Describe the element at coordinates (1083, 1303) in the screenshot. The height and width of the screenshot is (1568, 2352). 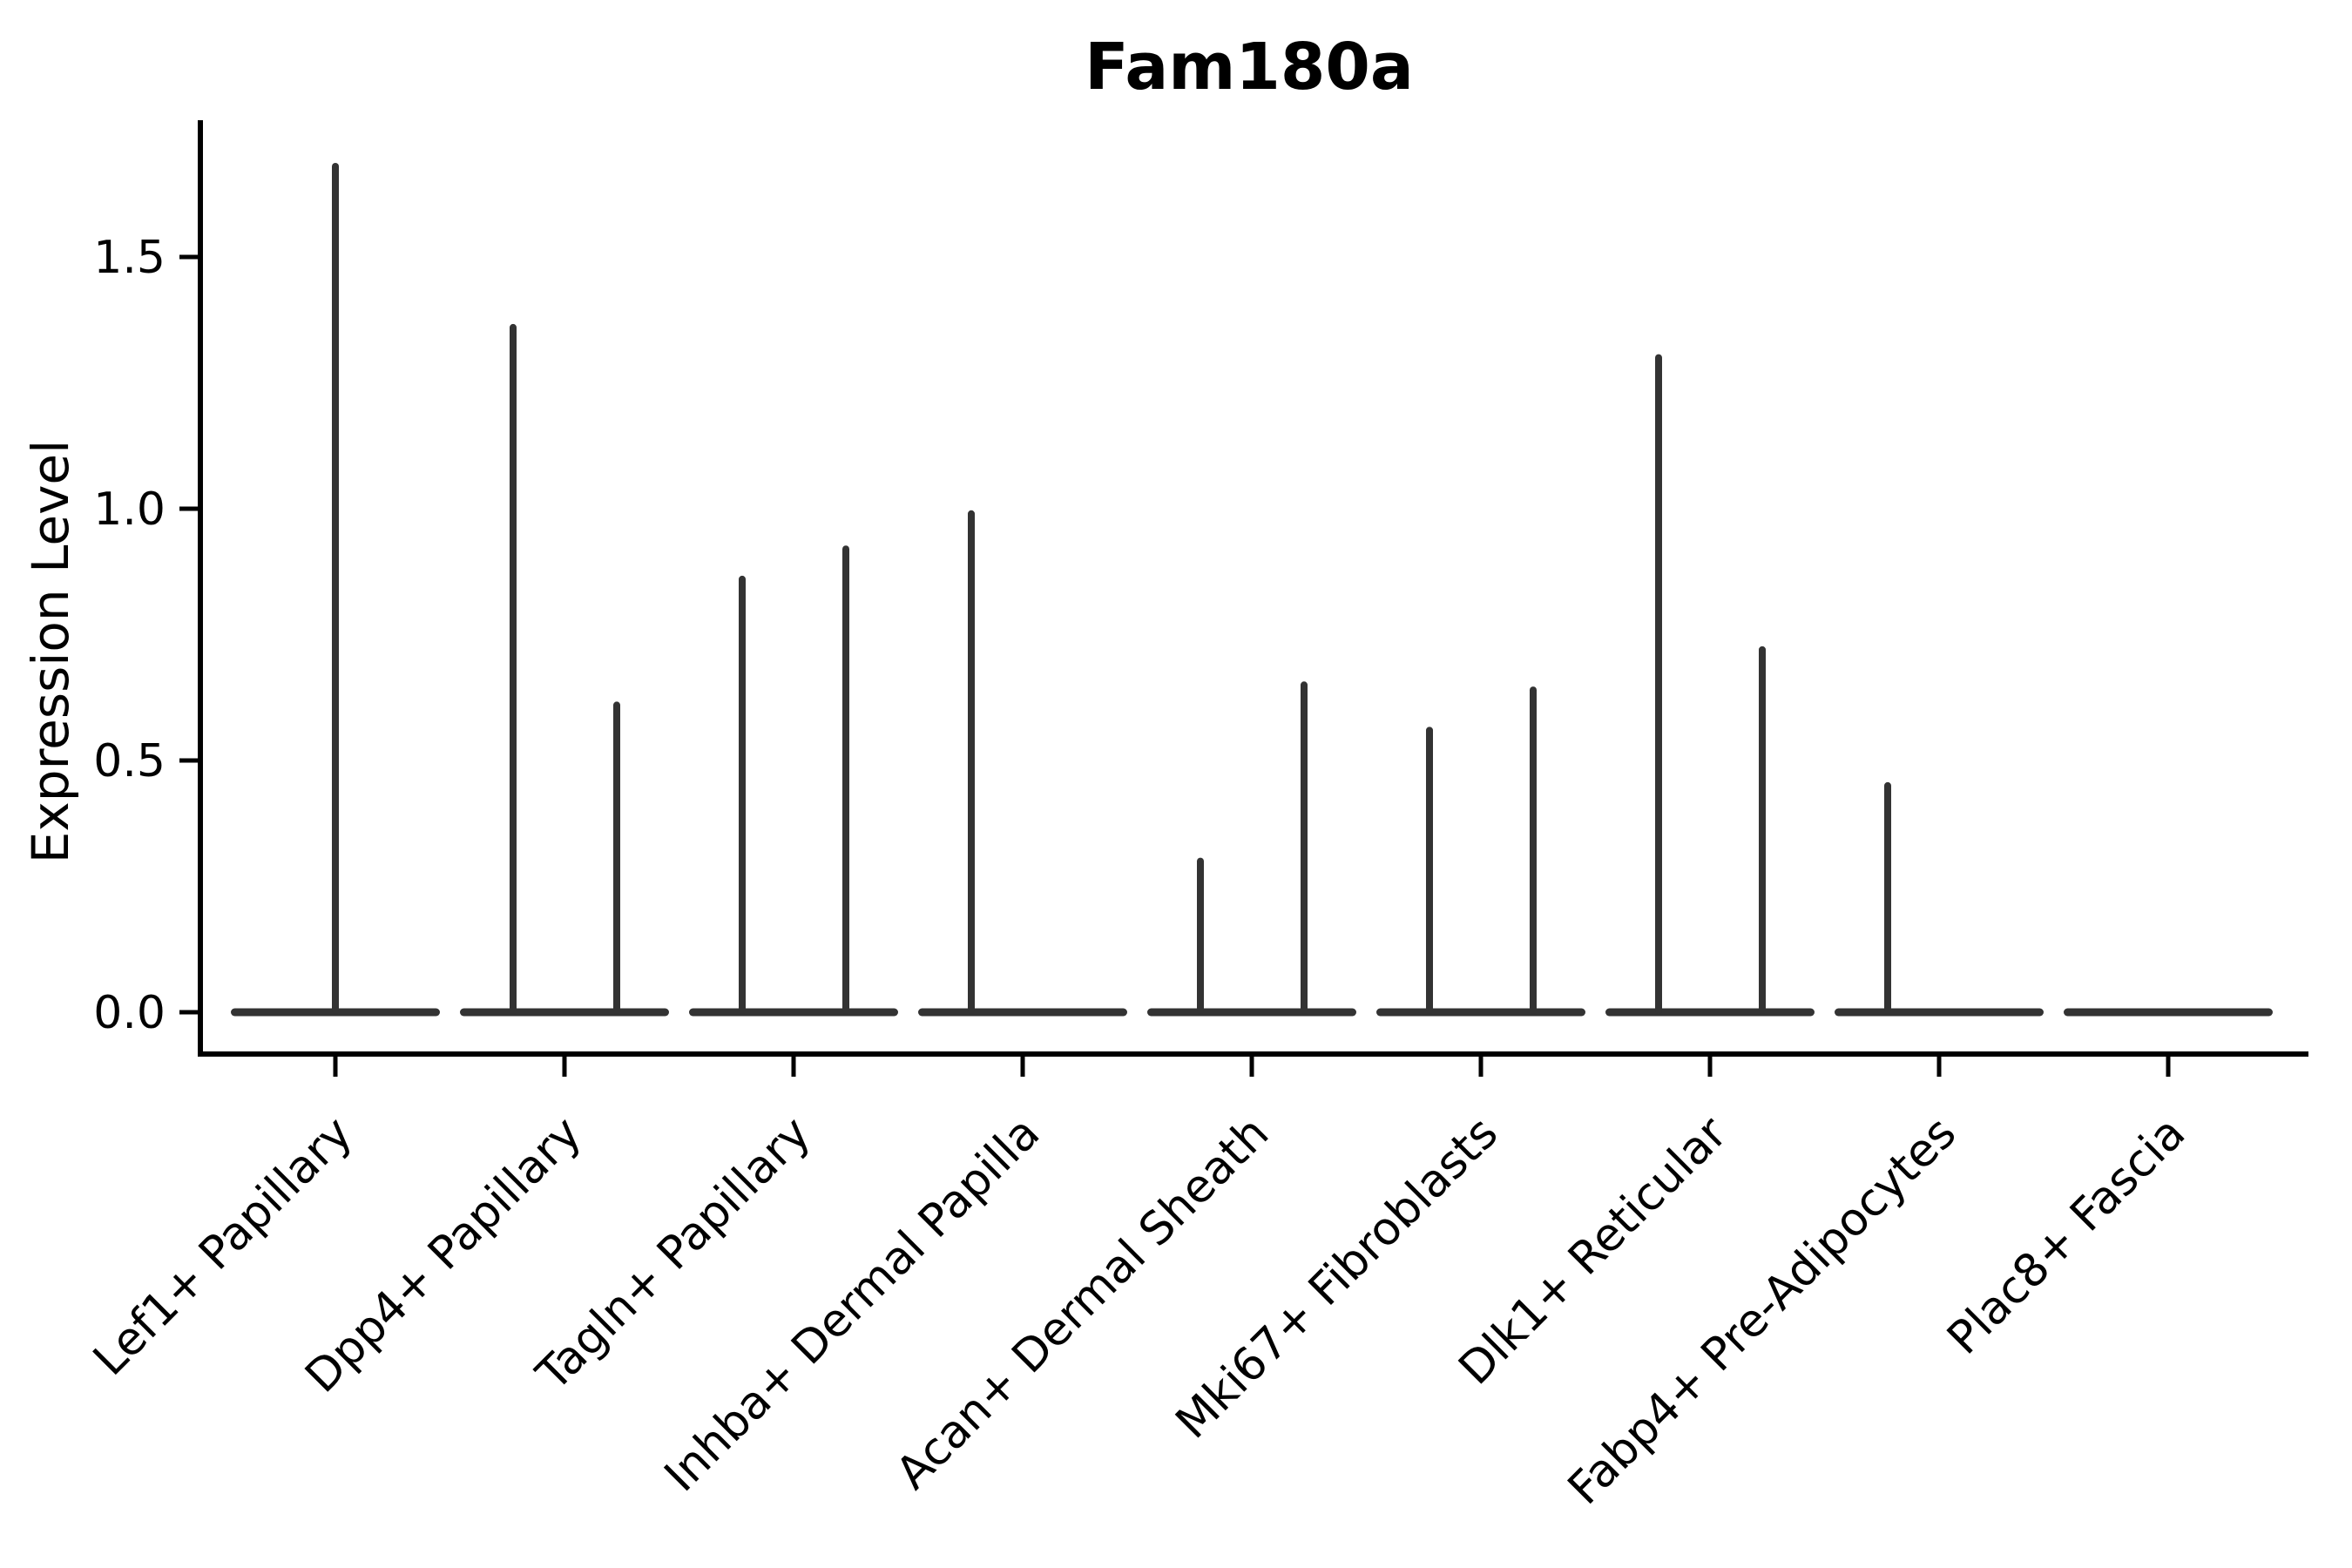
I see `x-tick-label: Acan+ Dermal Sheath` at that location.